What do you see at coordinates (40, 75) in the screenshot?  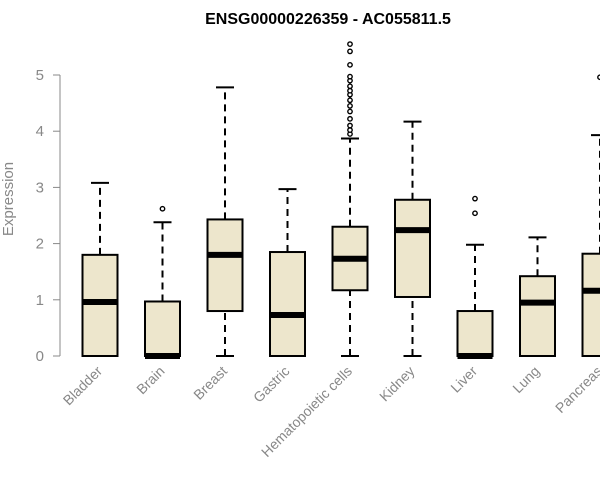 I see `y-tick-label: 5` at bounding box center [40, 75].